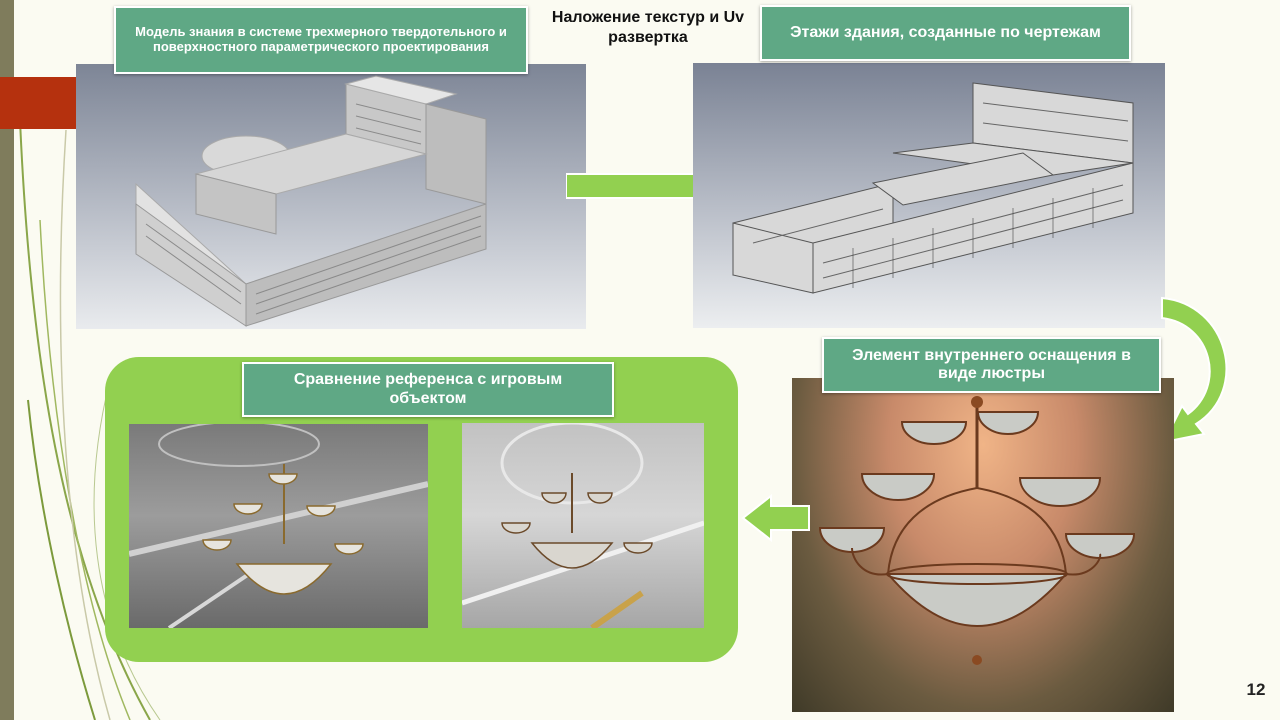  I want to click on accent-tab, so click(38, 103).